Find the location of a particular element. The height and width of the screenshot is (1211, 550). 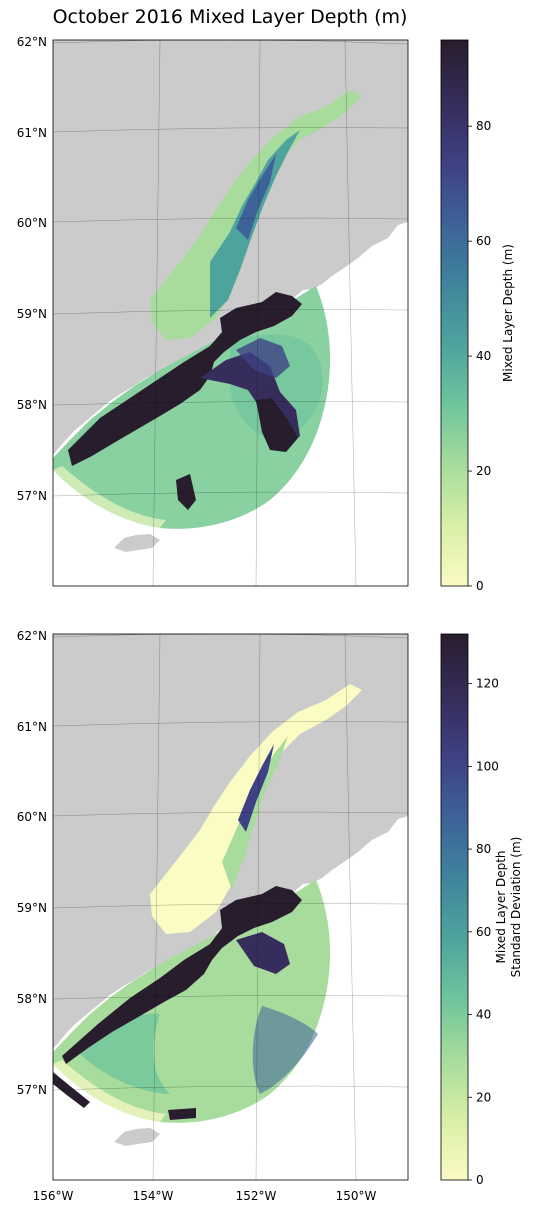

colorbar-label-line: Mixed Layer Depth (m) is located at coordinates (508, 313).